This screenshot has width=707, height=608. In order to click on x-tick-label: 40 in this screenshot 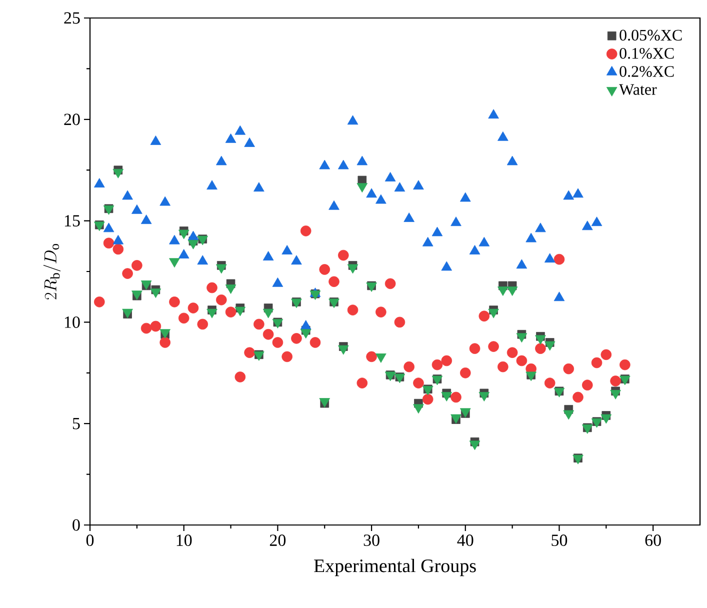, I will do `click(465, 540)`.